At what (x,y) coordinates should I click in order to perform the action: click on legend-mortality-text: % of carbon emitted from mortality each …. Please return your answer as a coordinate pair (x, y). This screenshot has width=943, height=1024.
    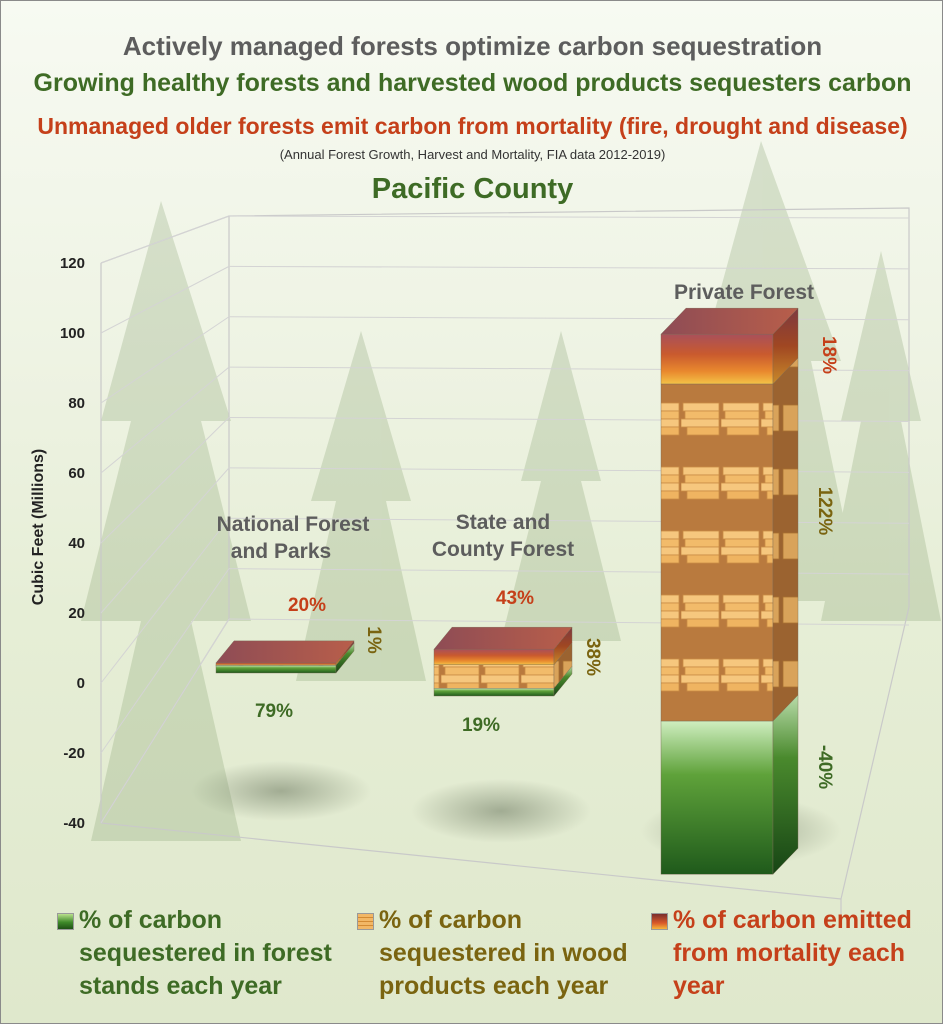
    Looking at the image, I should click on (792, 953).